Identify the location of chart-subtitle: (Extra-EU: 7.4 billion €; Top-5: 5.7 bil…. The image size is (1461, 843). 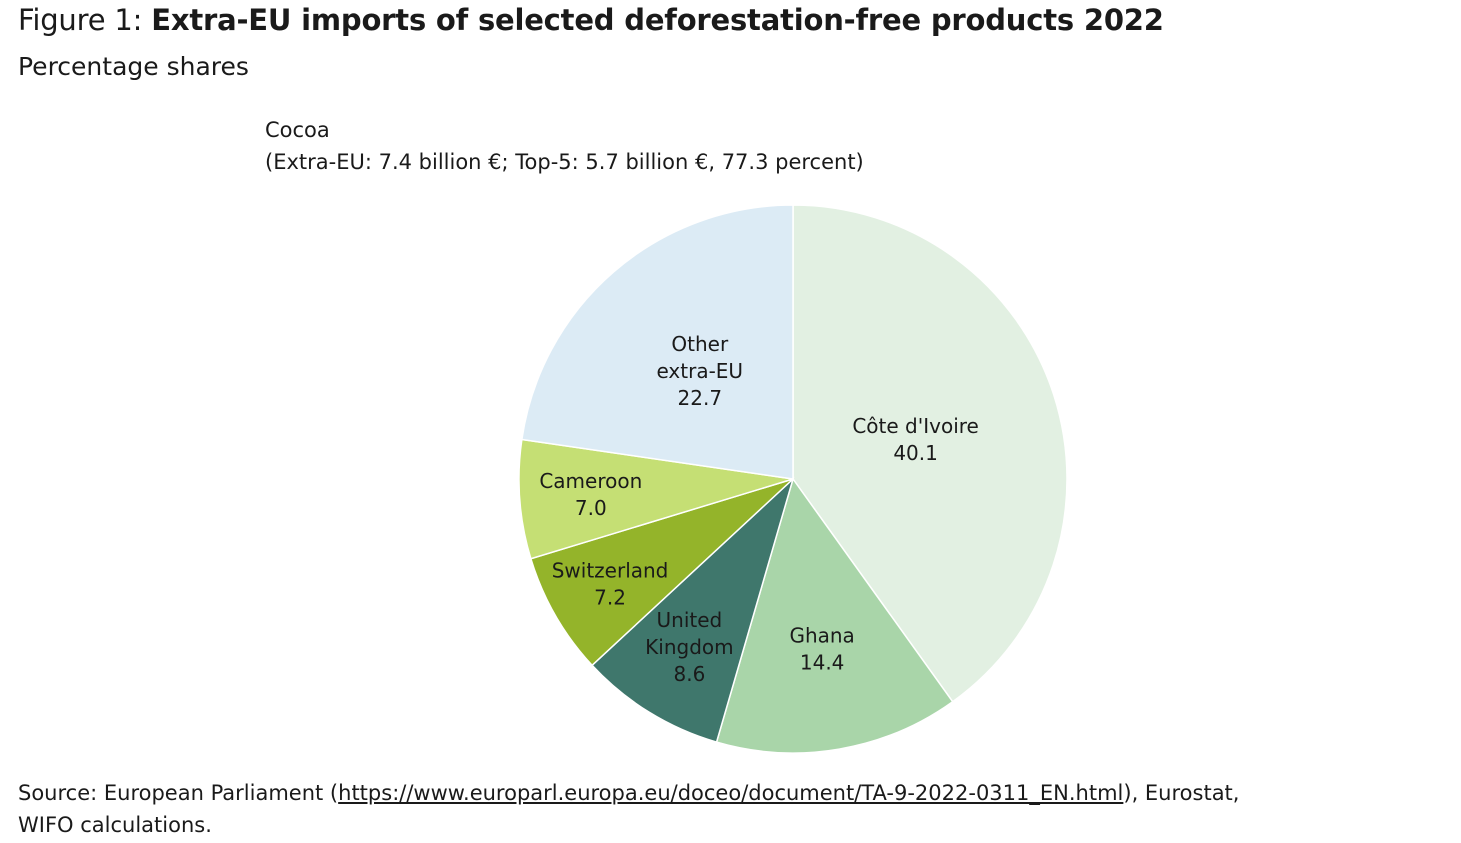
(564, 162).